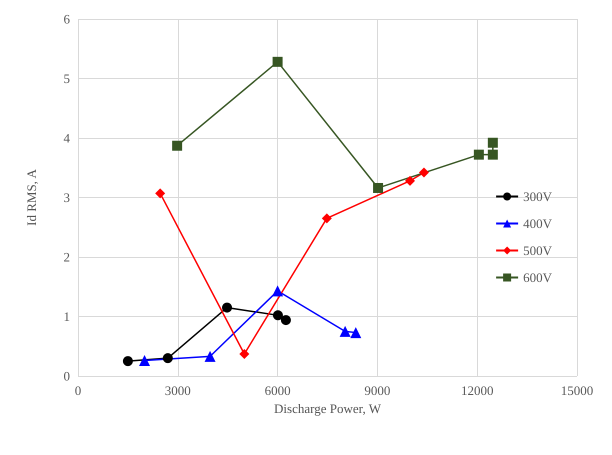 This screenshot has width=612, height=455. I want to click on y-tick-label: 0, so click(67, 376).